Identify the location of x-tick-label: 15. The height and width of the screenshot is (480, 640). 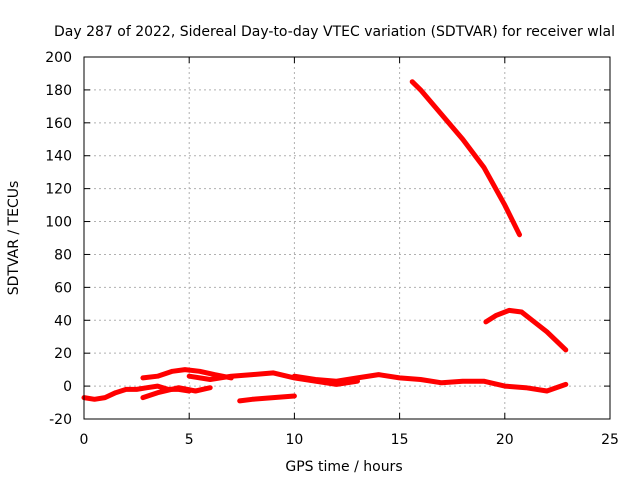
(400, 440).